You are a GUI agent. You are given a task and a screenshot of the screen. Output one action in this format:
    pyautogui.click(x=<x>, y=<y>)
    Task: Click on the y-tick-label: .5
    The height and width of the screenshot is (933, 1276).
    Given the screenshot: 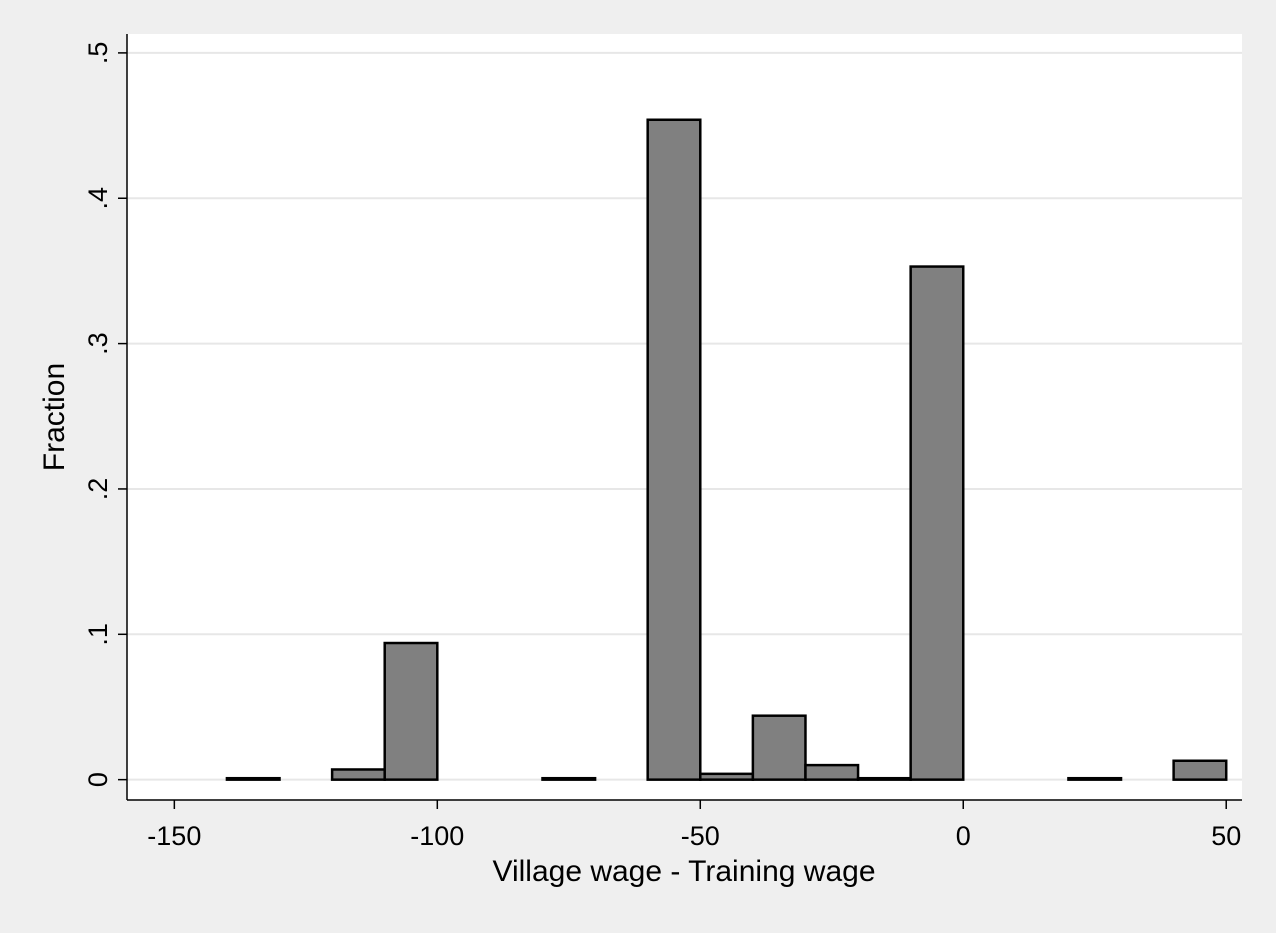 What is the action you would take?
    pyautogui.click(x=98, y=53)
    